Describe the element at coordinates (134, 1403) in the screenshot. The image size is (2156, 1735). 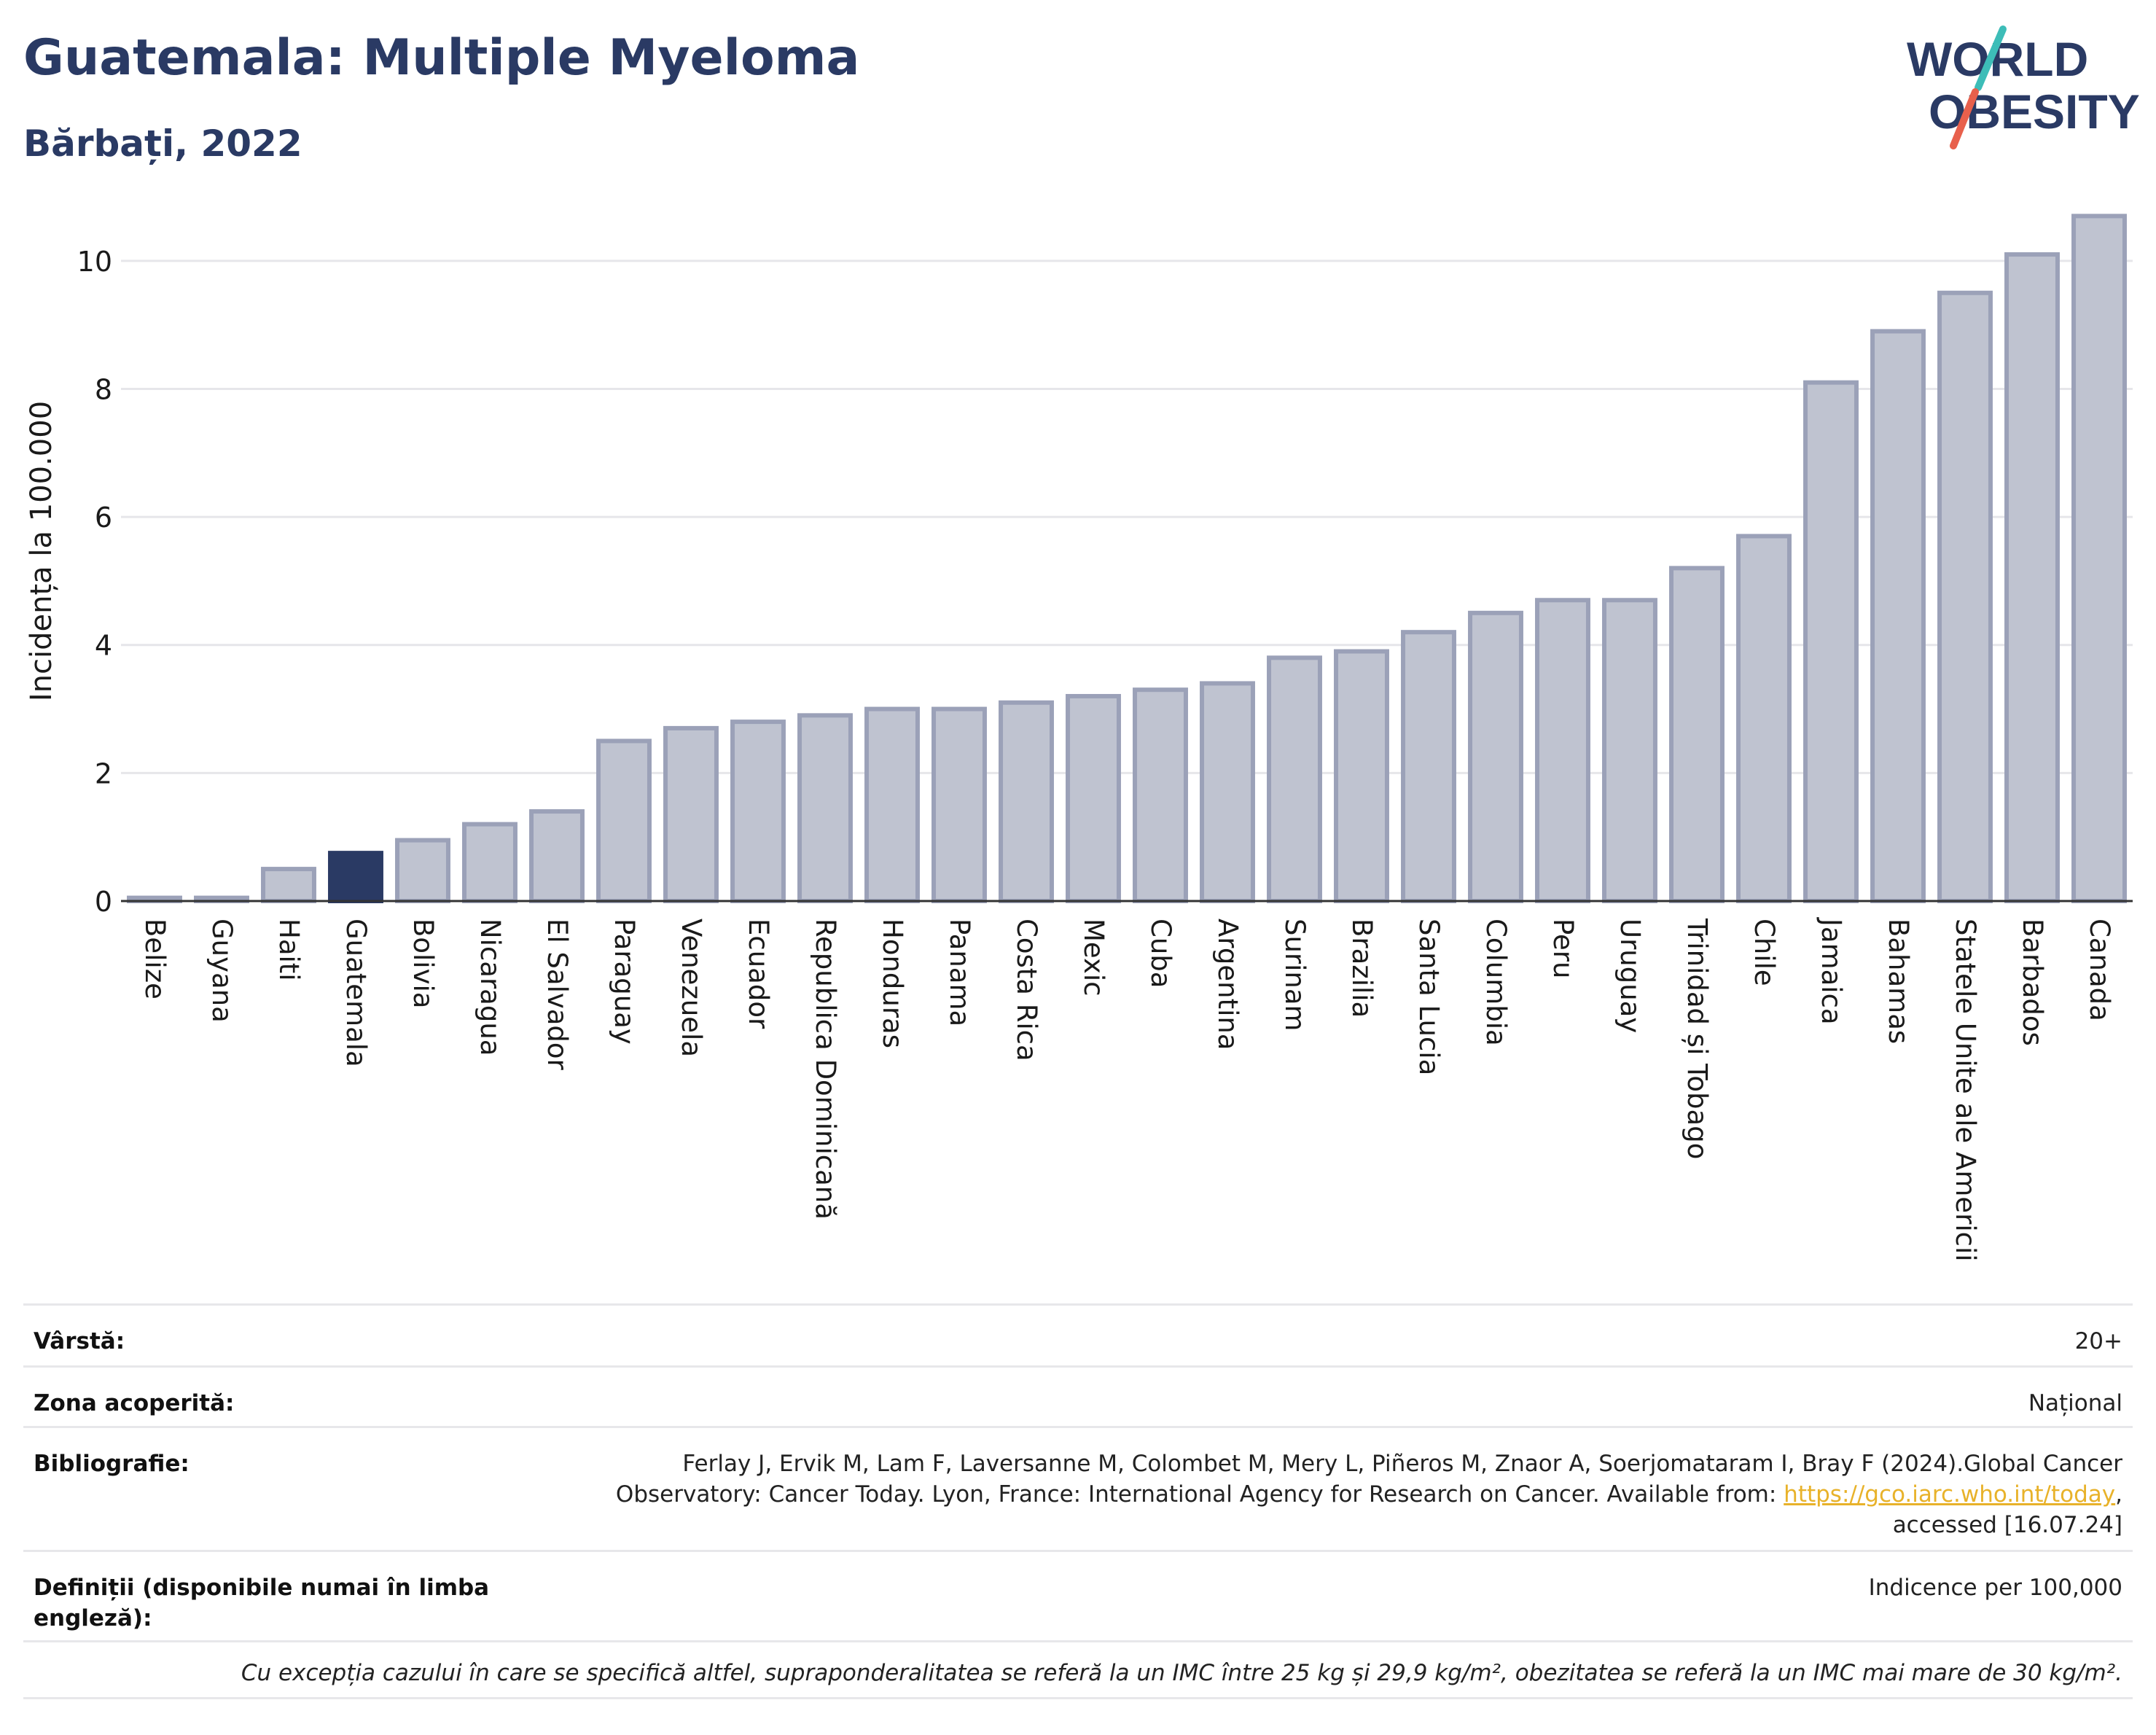
I see `area-label: Zona acoperită:` at that location.